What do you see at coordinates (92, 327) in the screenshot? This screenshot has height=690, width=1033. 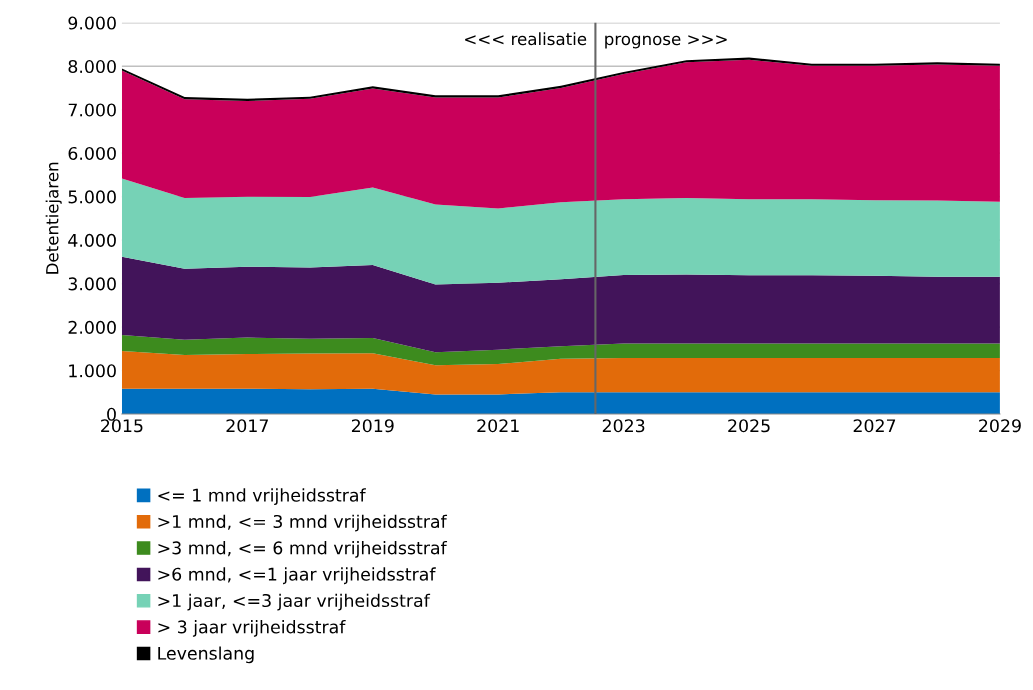 I see `y-tick-label: 2.000` at bounding box center [92, 327].